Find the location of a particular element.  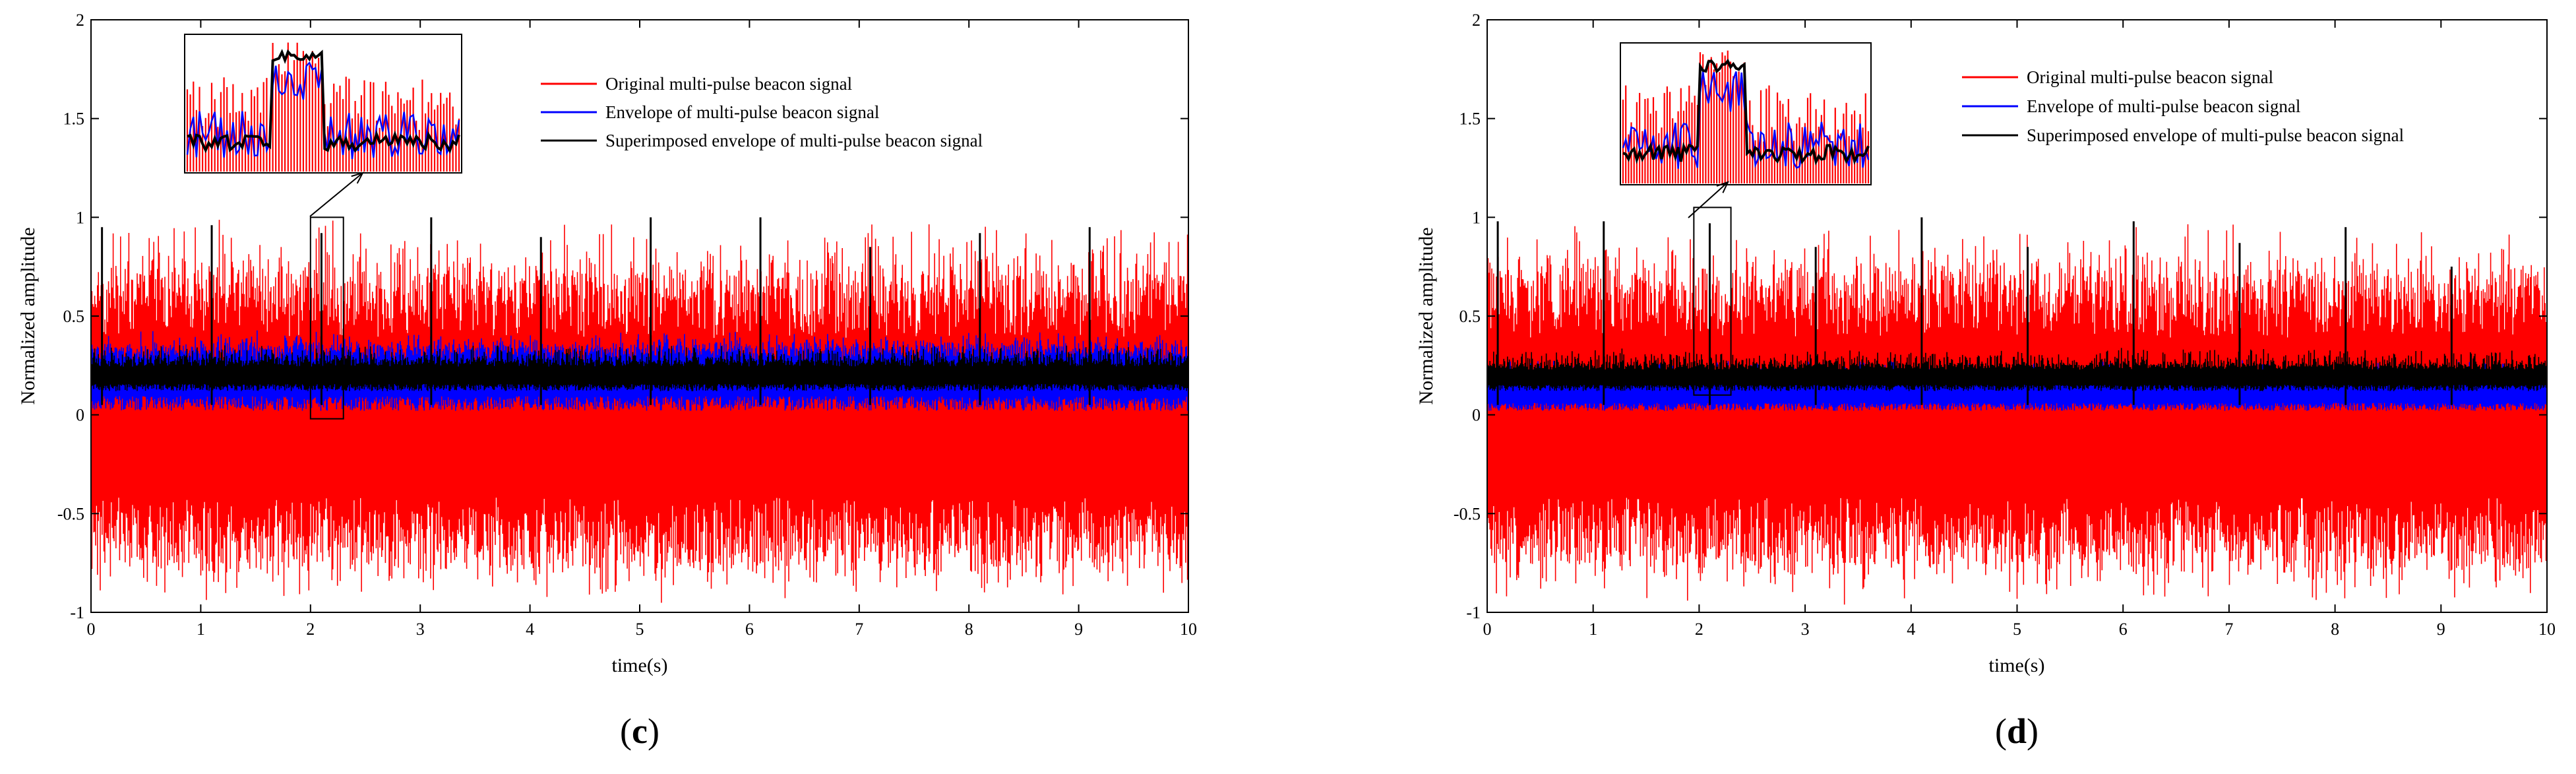

panel-label-d: (d) is located at coordinates (2017, 731).